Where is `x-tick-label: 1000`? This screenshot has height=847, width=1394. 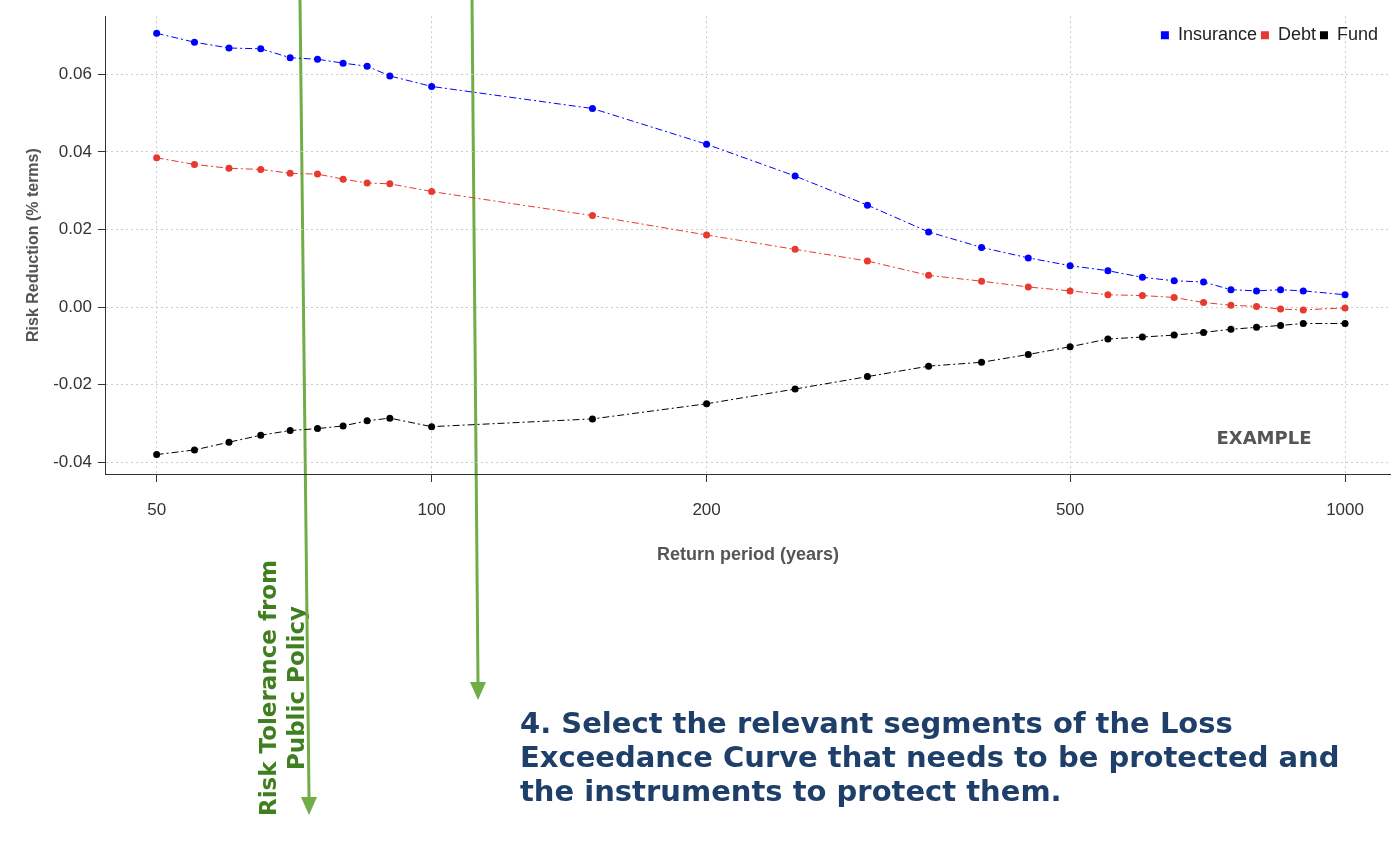
x-tick-label: 1000 is located at coordinates (1345, 509).